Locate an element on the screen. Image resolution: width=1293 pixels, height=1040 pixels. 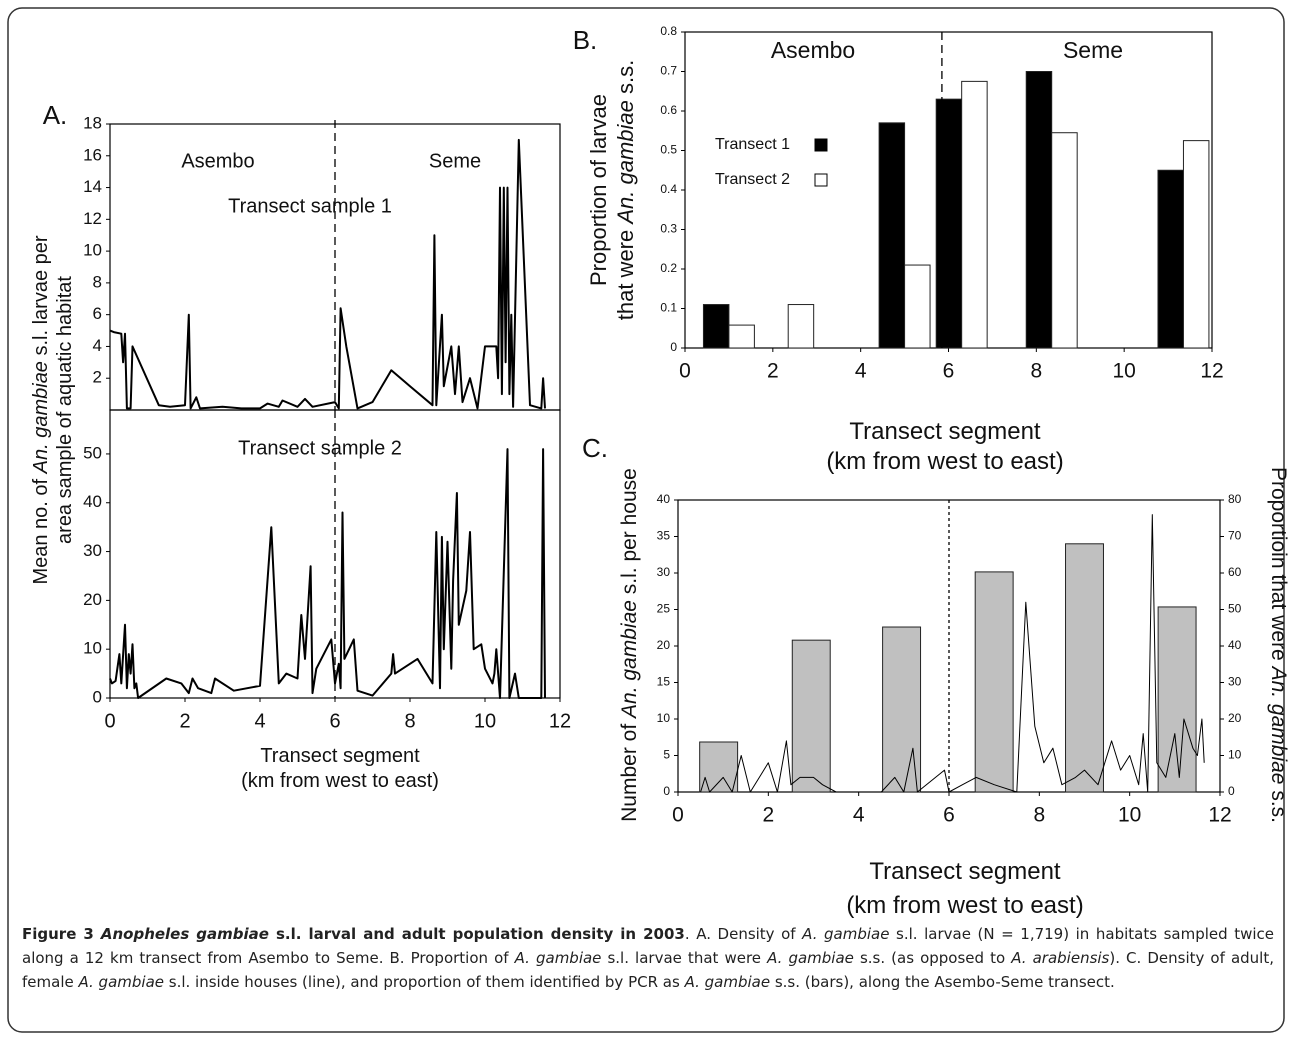
y-tick-label: 0.5 is located at coordinates (668, 150).